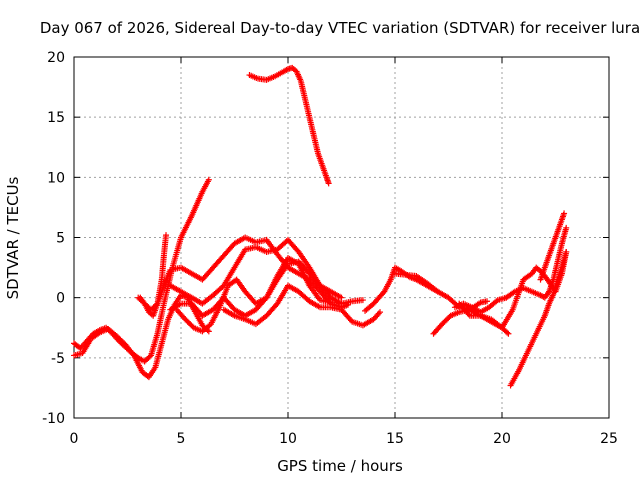 The image size is (640, 480). What do you see at coordinates (141, 336) in the screenshot?
I see `series-track-b` at bounding box center [141, 336].